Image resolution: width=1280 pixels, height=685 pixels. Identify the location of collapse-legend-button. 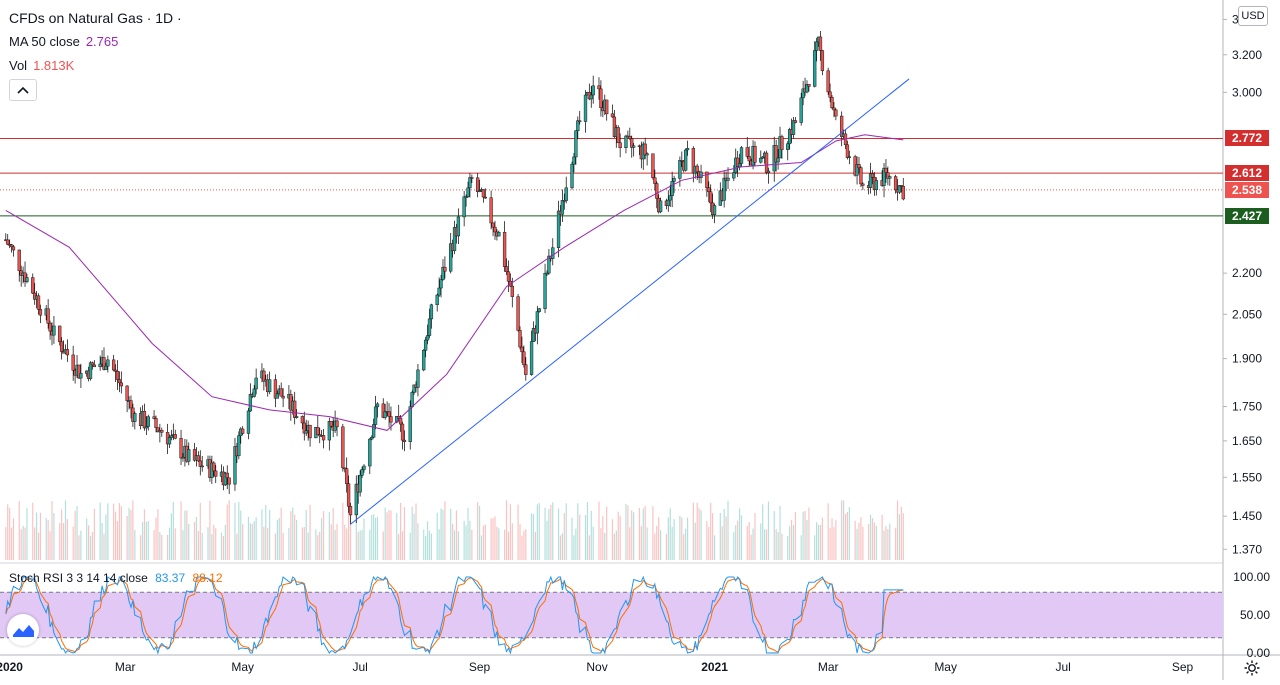
(23, 90).